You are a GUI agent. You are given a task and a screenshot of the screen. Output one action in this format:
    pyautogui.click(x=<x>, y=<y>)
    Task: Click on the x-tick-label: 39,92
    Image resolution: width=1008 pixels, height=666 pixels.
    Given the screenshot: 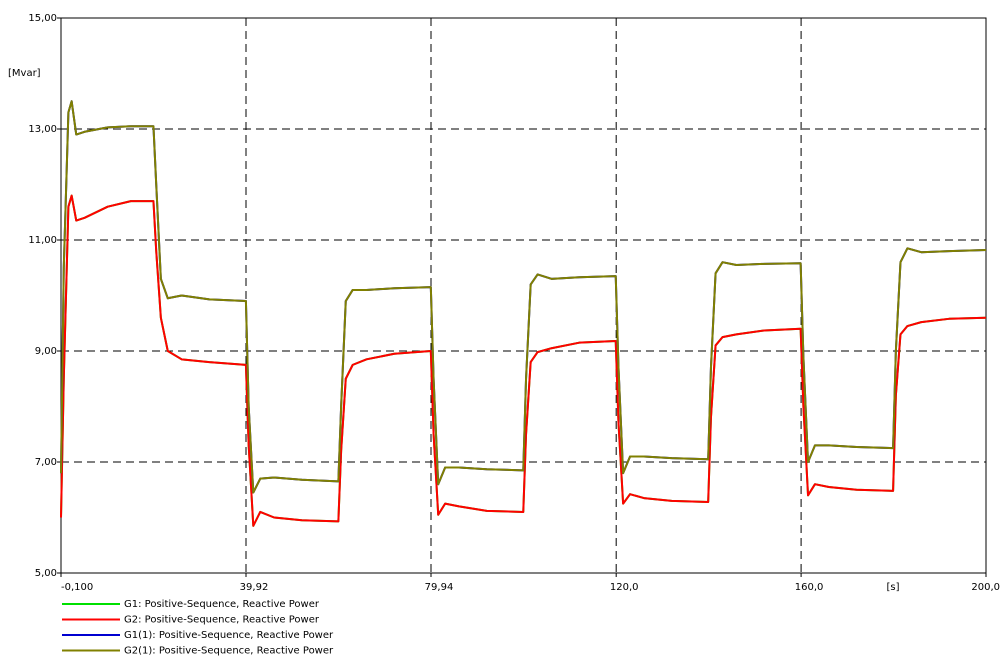 What is the action you would take?
    pyautogui.click(x=254, y=587)
    